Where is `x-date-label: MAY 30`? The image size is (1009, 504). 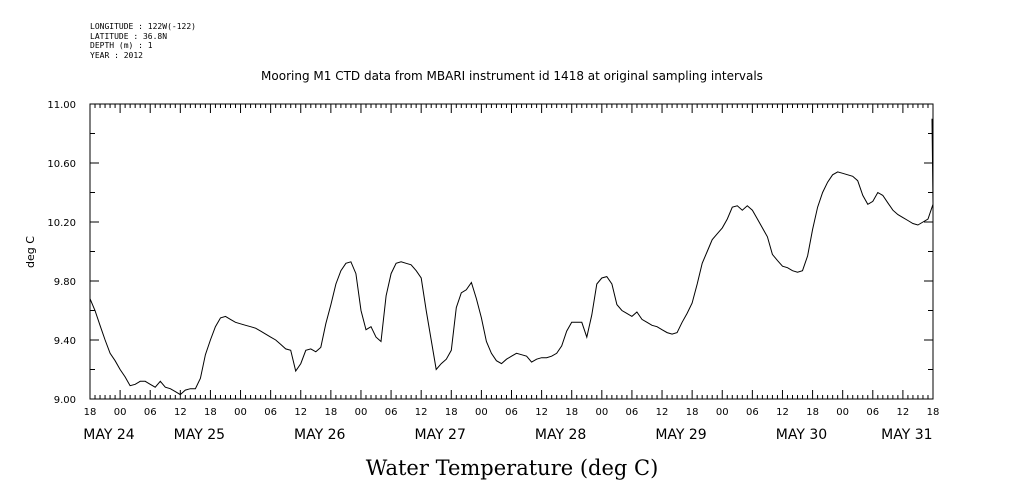
x-date-label: MAY 30 is located at coordinates (801, 435).